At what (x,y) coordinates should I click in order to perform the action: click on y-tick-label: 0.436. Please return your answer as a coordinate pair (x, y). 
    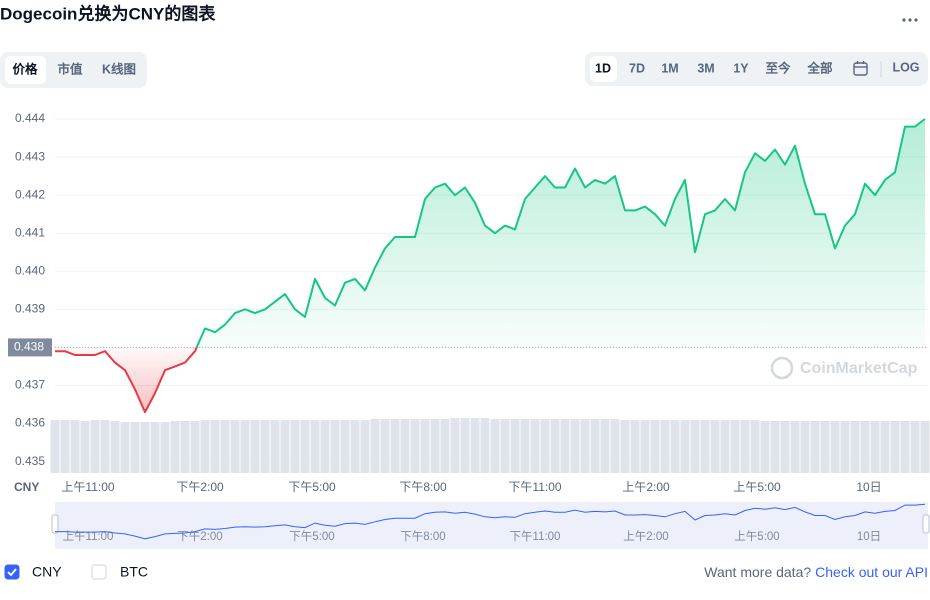
    Looking at the image, I should click on (30, 423).